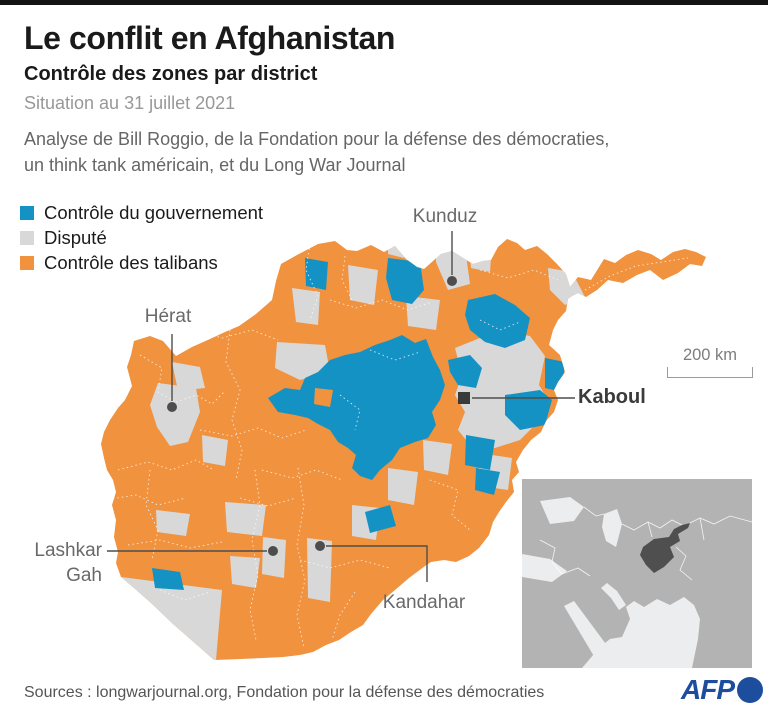 This screenshot has width=768, height=713. I want to click on page-subtitle: Contrôle des zones par district, so click(171, 74).